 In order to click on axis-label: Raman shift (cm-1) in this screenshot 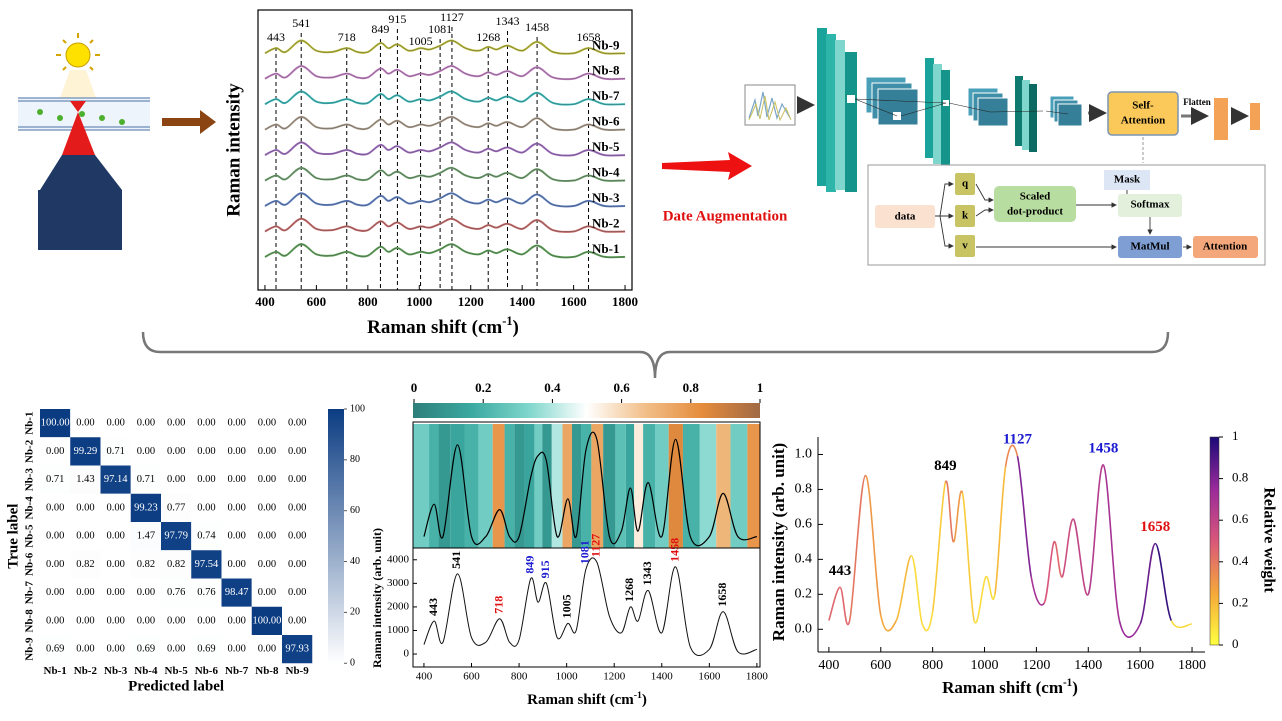, I will do `click(443, 326)`.